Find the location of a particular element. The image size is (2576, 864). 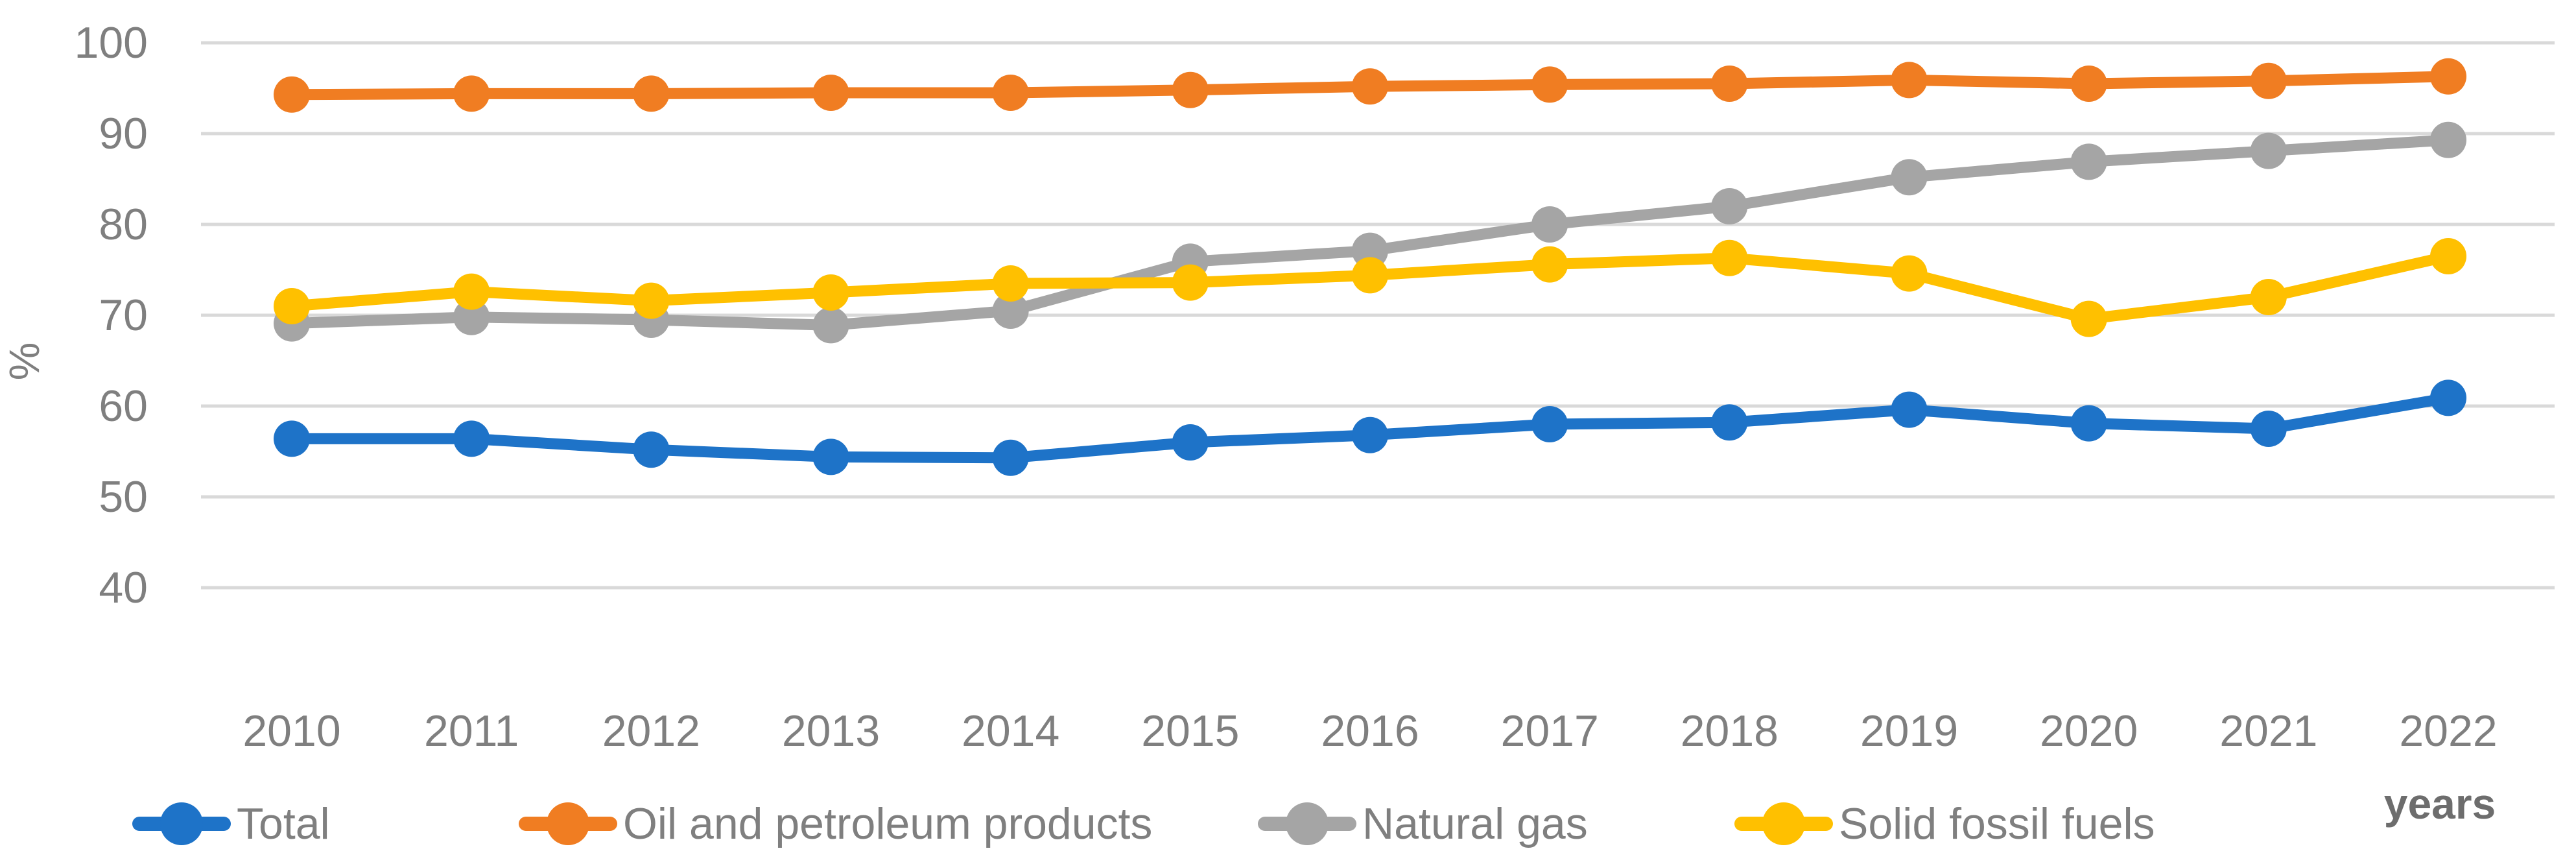

x-axis-tick-label-2018: 2018 is located at coordinates (1730, 731).